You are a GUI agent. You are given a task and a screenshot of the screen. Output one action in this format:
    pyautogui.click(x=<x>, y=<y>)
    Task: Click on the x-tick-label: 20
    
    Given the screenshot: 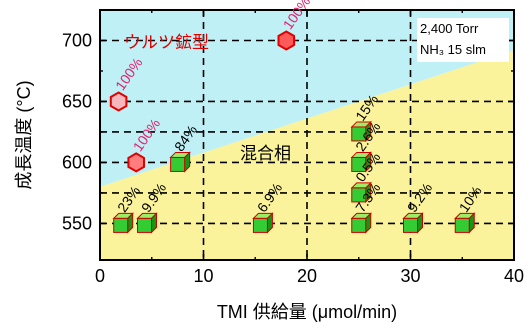 What is the action you would take?
    pyautogui.click(x=307, y=276)
    